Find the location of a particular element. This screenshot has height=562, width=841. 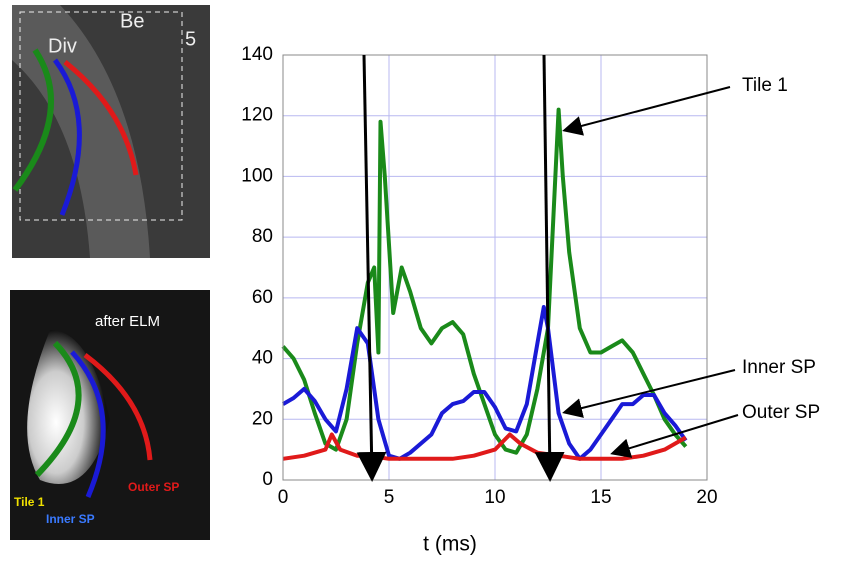

image-label: Outer SP is located at coordinates (153, 487).